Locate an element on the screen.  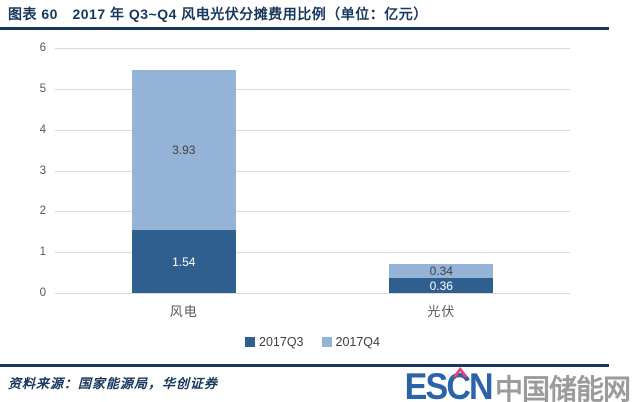
escn-logo-letters: ESCN is located at coordinates (449, 384).